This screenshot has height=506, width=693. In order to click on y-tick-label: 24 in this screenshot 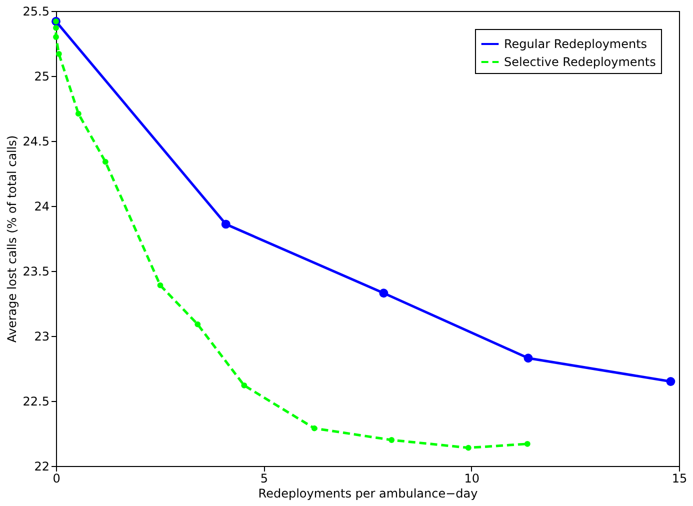, I will do `click(42, 207)`.